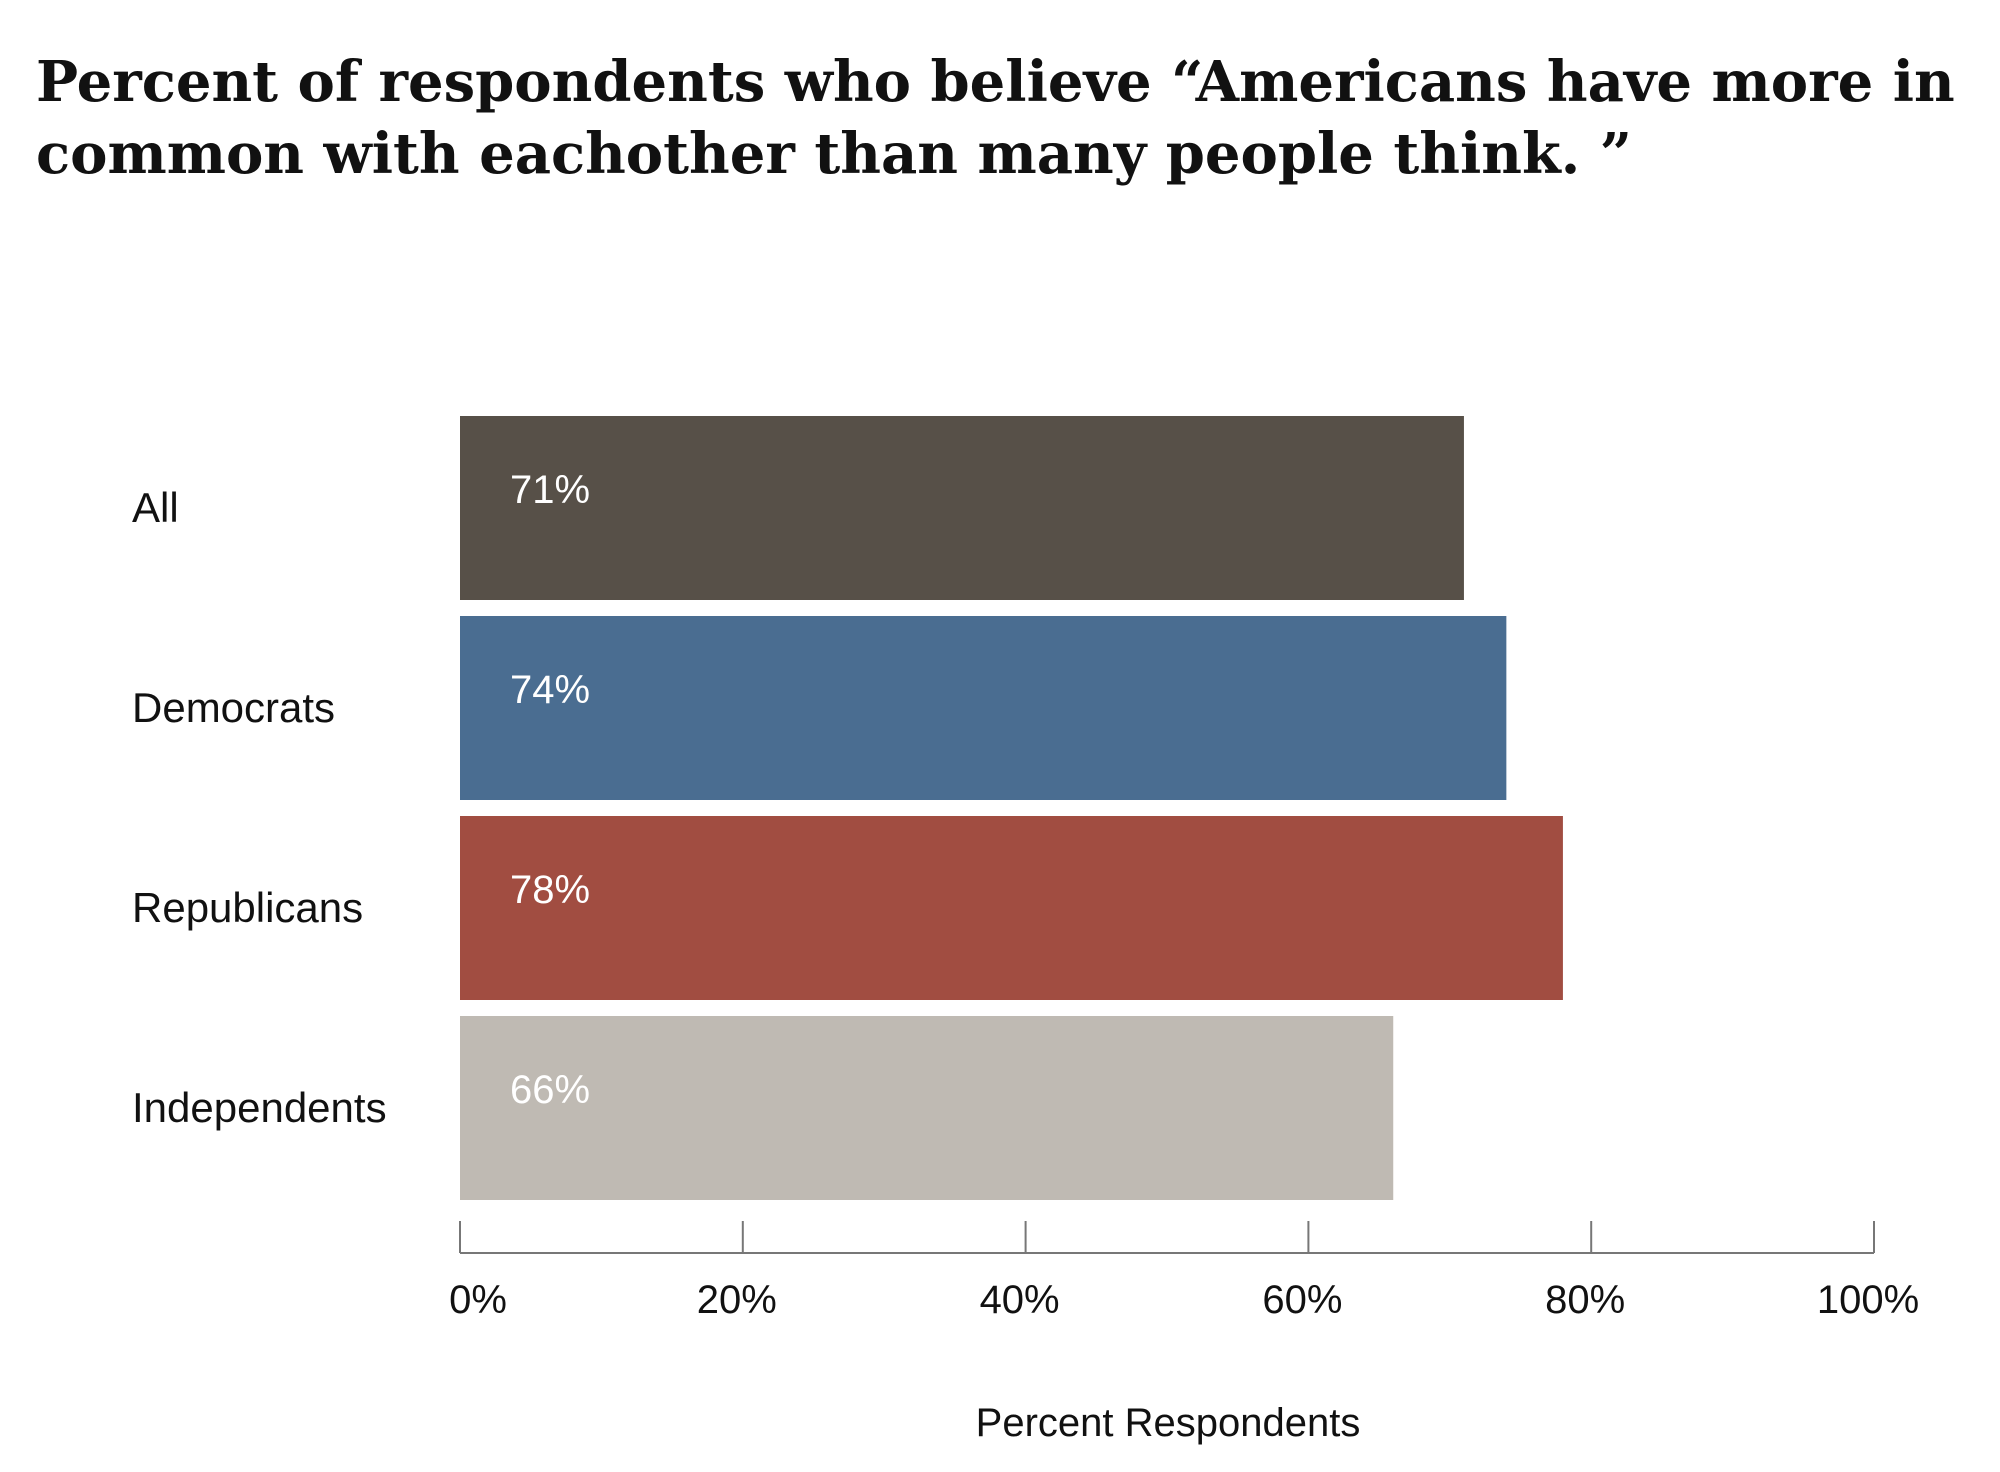 The height and width of the screenshot is (1472, 2000). What do you see at coordinates (927, 1108) in the screenshot?
I see `bar-independents` at bounding box center [927, 1108].